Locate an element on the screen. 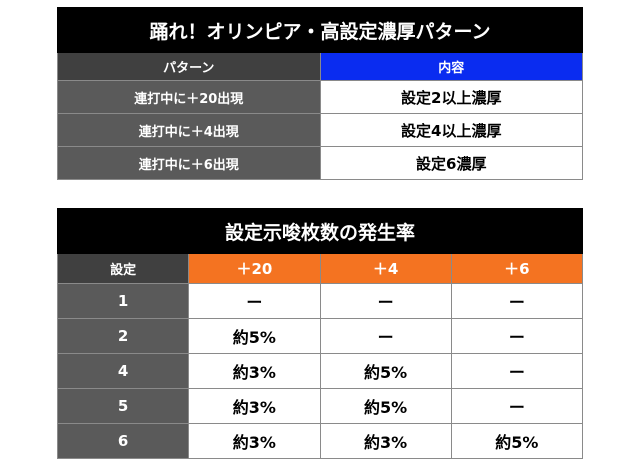  table2-title: 設定示唆枚数の発生率 is located at coordinates (320, 231).